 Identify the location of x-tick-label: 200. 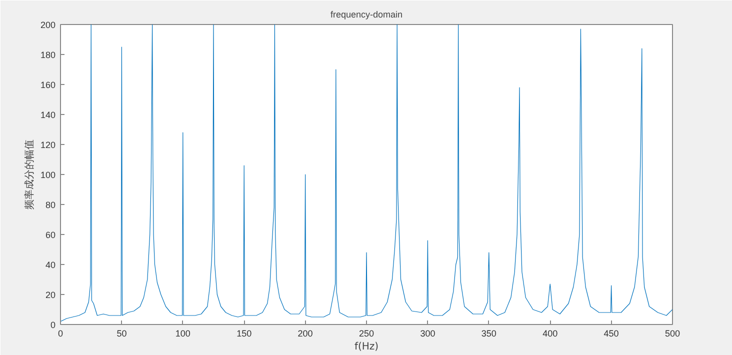
(305, 333).